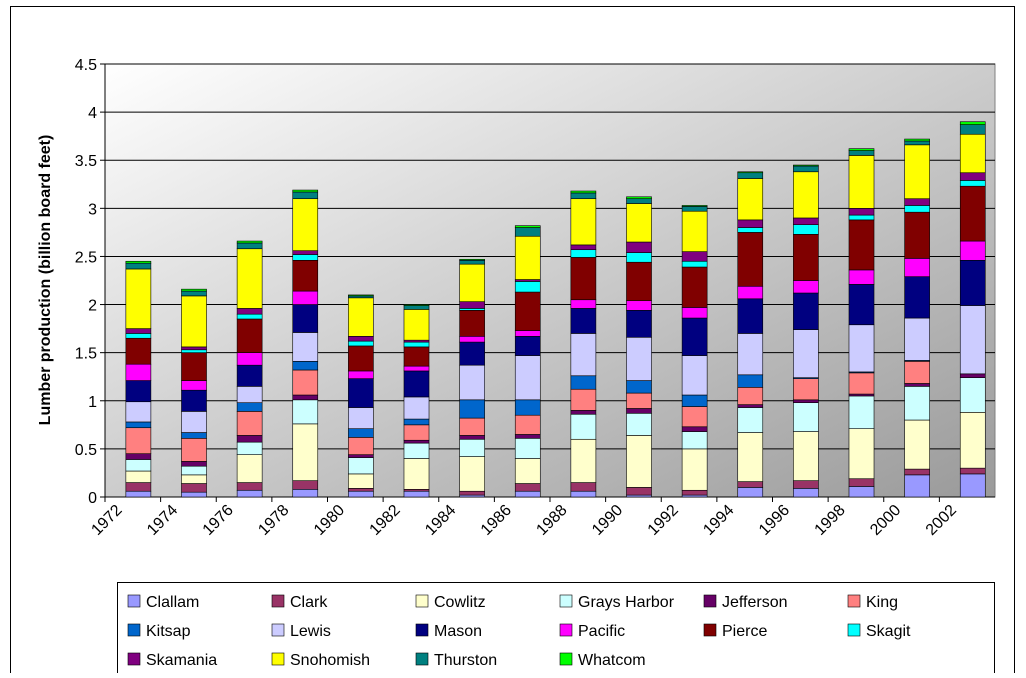 The height and width of the screenshot is (678, 1026). Describe the element at coordinates (92, 209) in the screenshot. I see `y-tick-label: 3` at that location.